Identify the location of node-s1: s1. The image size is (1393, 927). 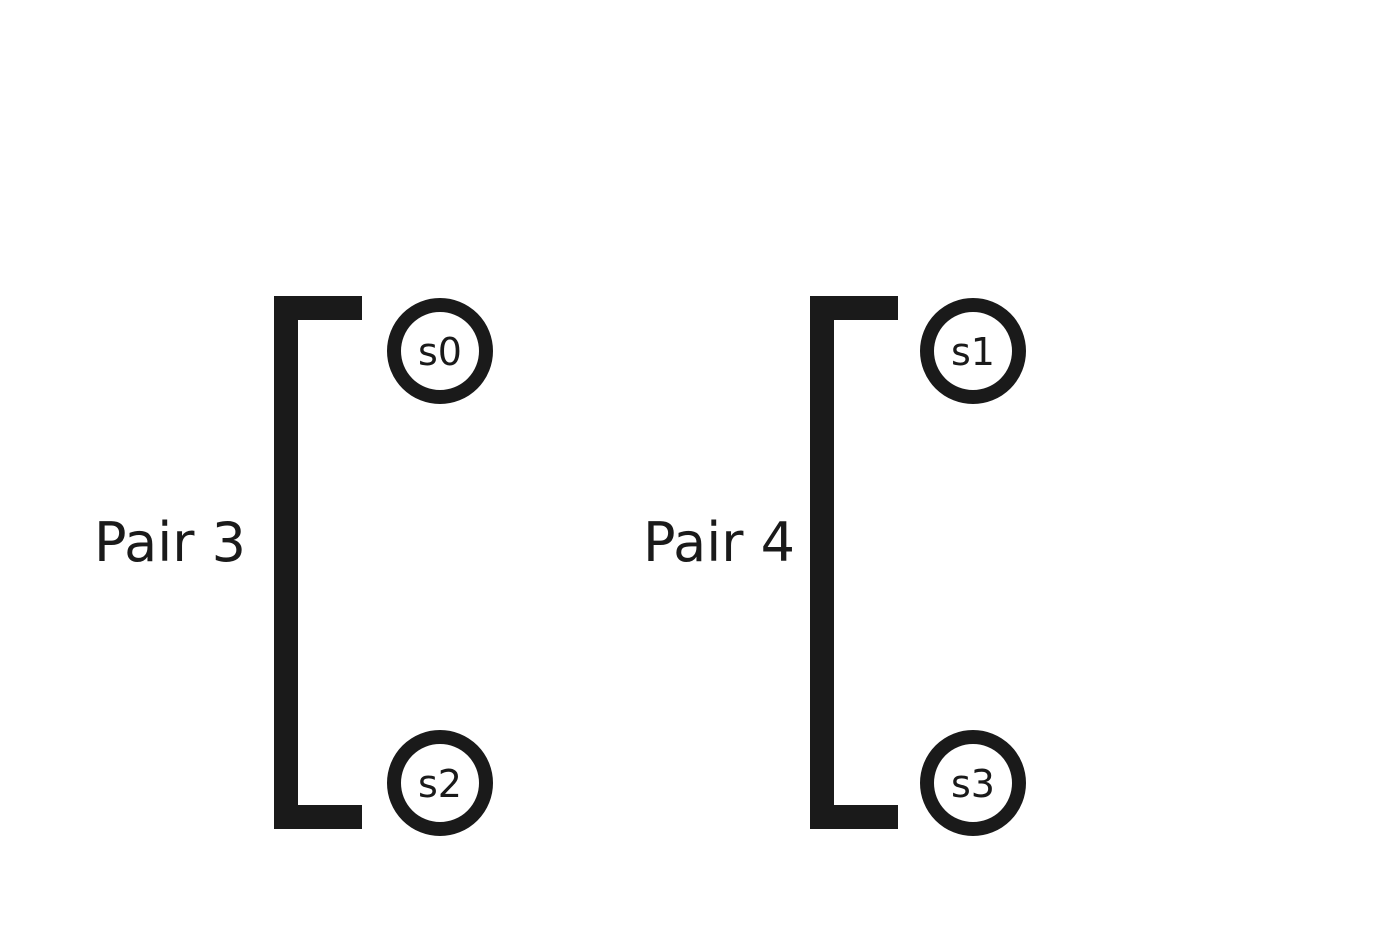
(973, 351).